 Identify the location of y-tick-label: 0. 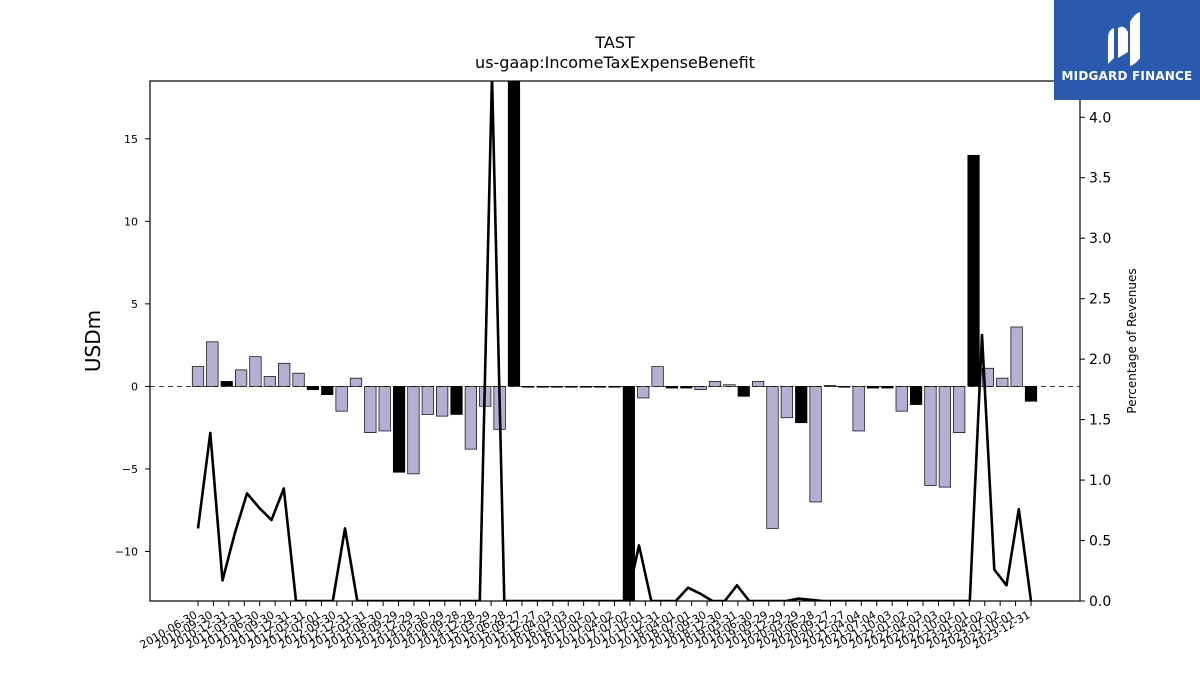
(134, 386).